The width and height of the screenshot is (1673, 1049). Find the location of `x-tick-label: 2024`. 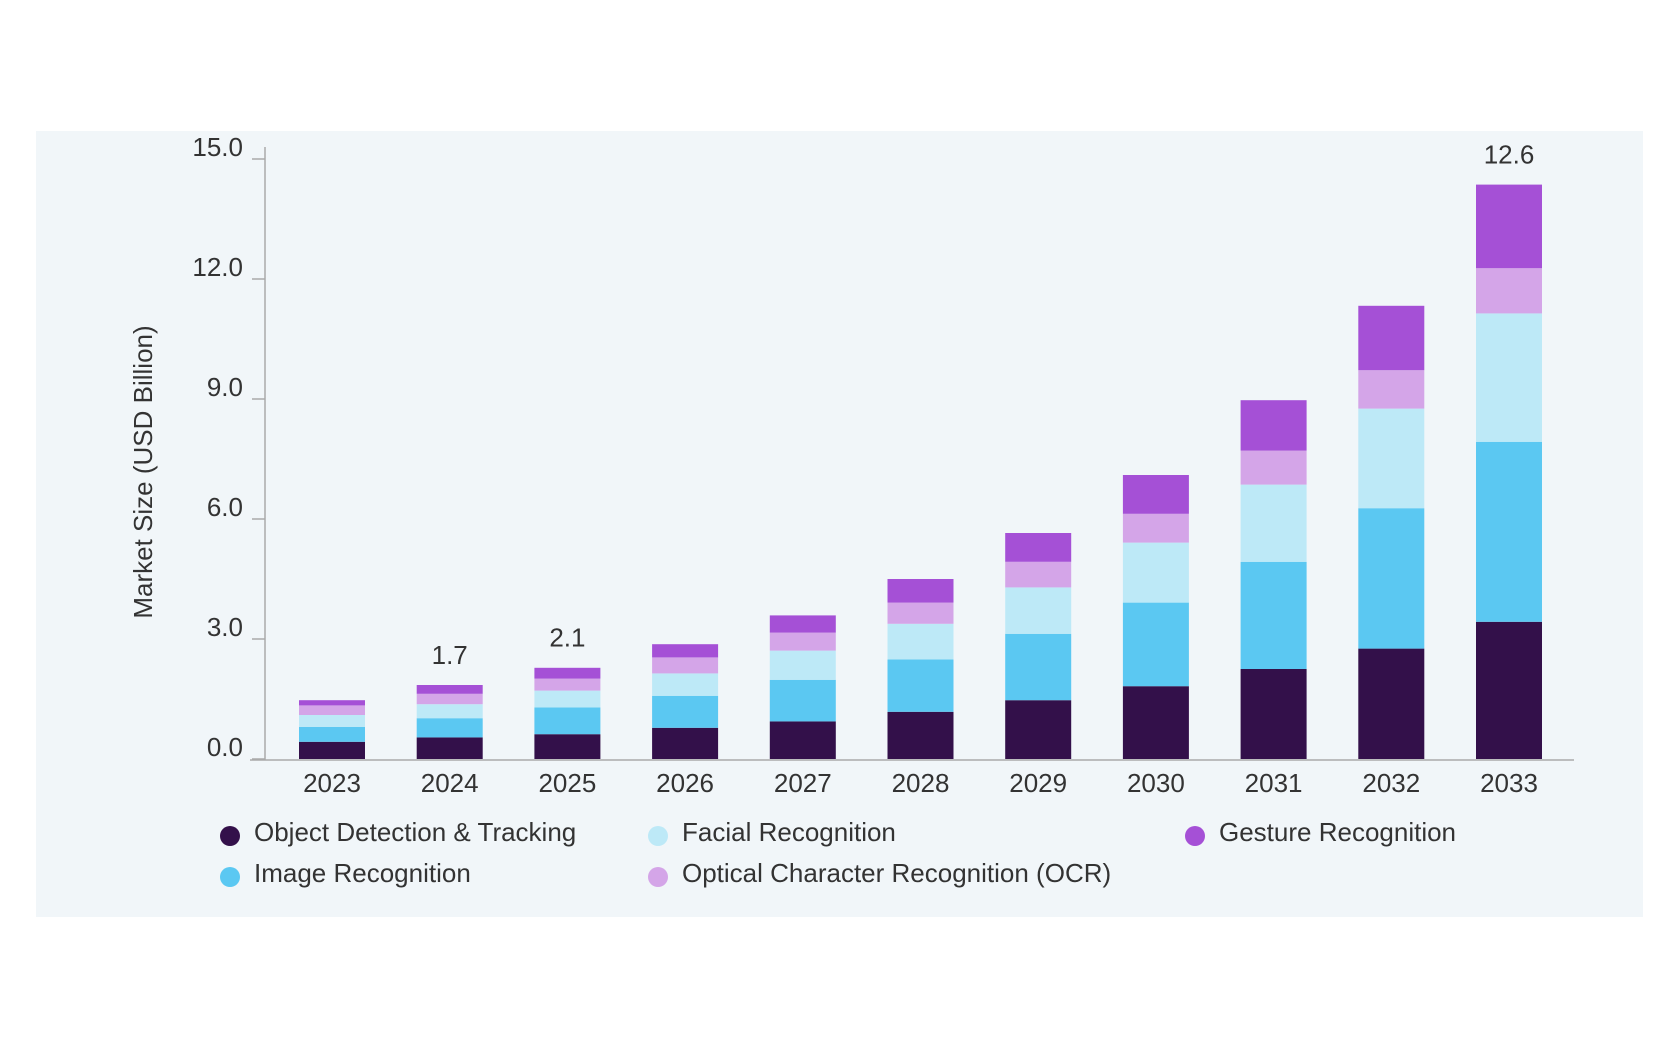

x-tick-label: 2024 is located at coordinates (450, 783).